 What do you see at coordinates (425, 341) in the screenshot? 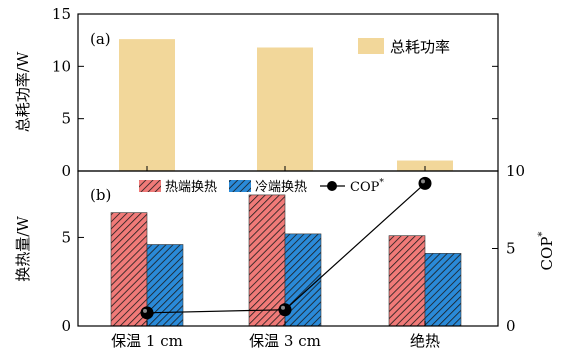
I see `x-category-label-2: 绝热` at bounding box center [425, 341].